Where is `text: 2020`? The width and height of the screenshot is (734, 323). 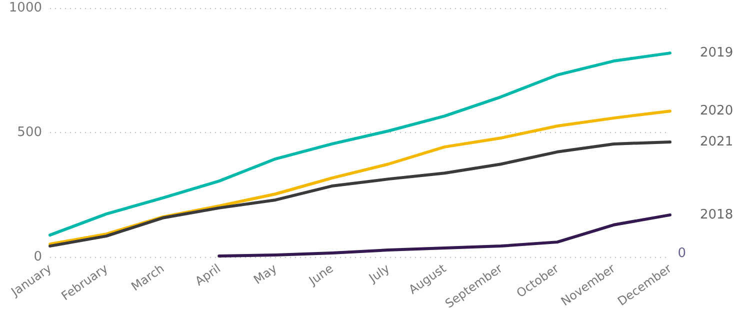 text: 2020 is located at coordinates (717, 111).